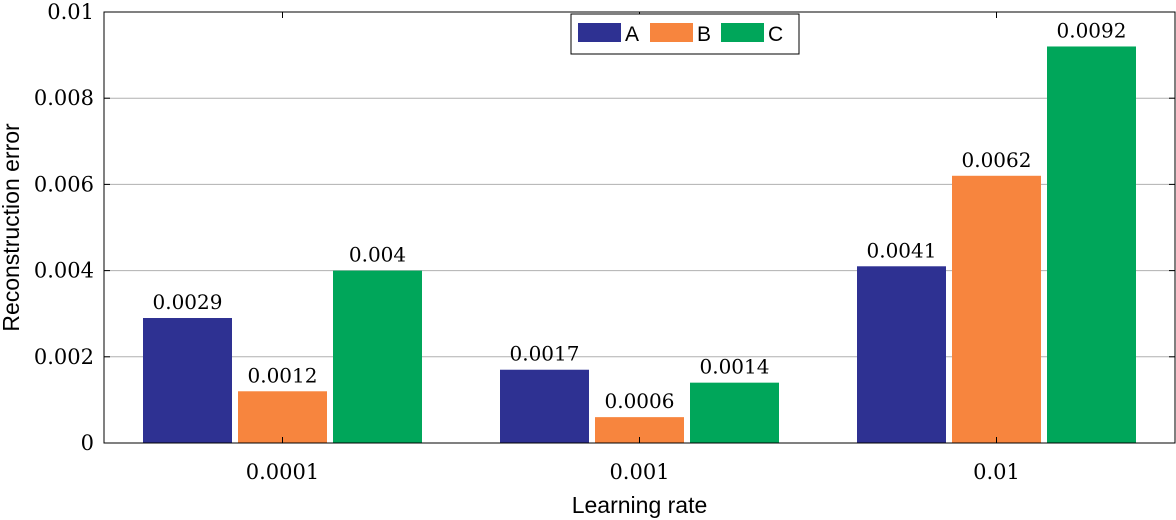 This screenshot has height=520, width=1176. What do you see at coordinates (64, 357) in the screenshot?
I see `y-tick-label: 0.002` at bounding box center [64, 357].